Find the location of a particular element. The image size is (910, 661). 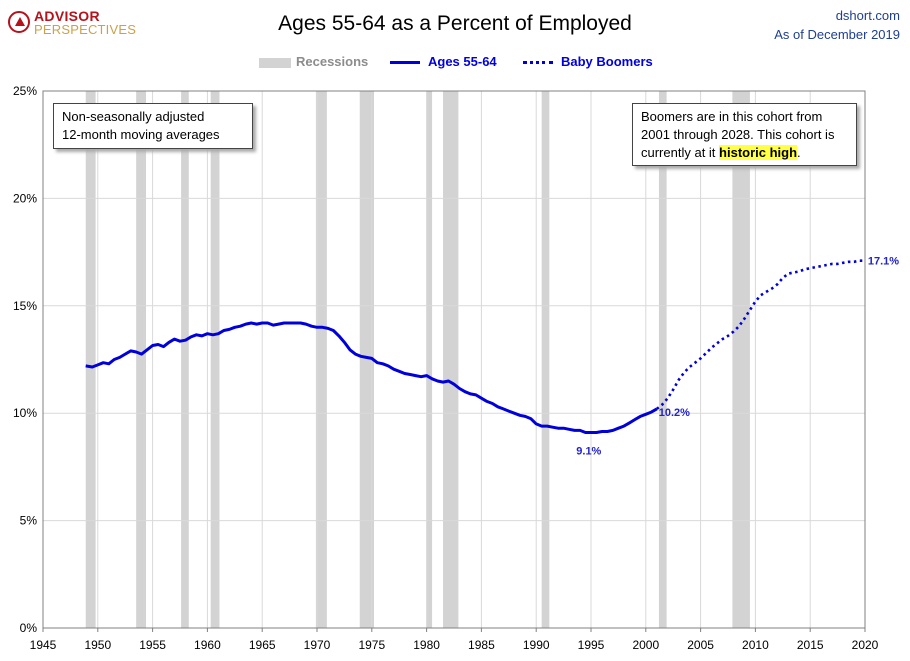

legend-recessions: Recessions is located at coordinates (332, 61).